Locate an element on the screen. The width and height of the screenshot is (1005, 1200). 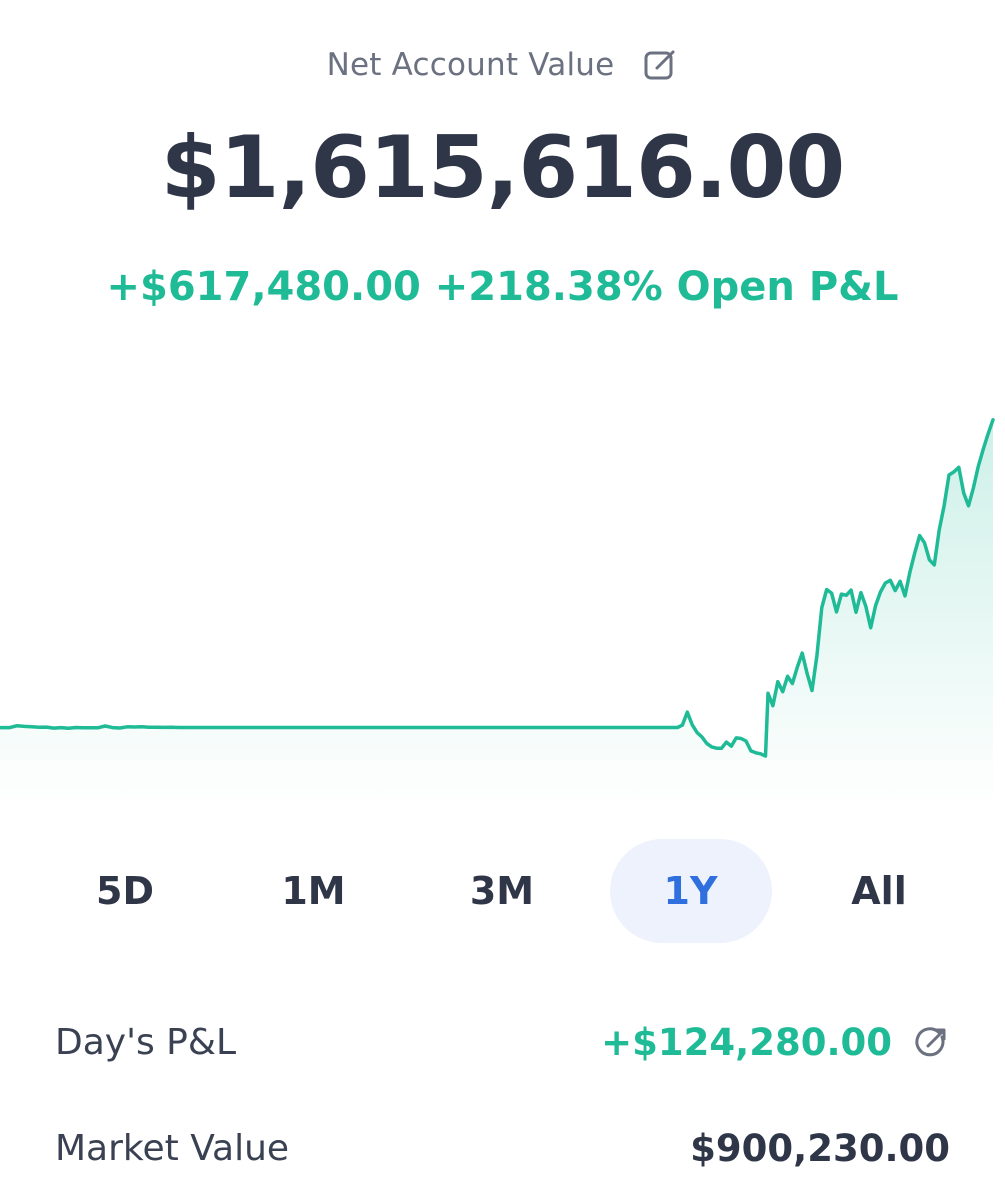
net-account-value: $1,615,616.00 is located at coordinates (502, 168).